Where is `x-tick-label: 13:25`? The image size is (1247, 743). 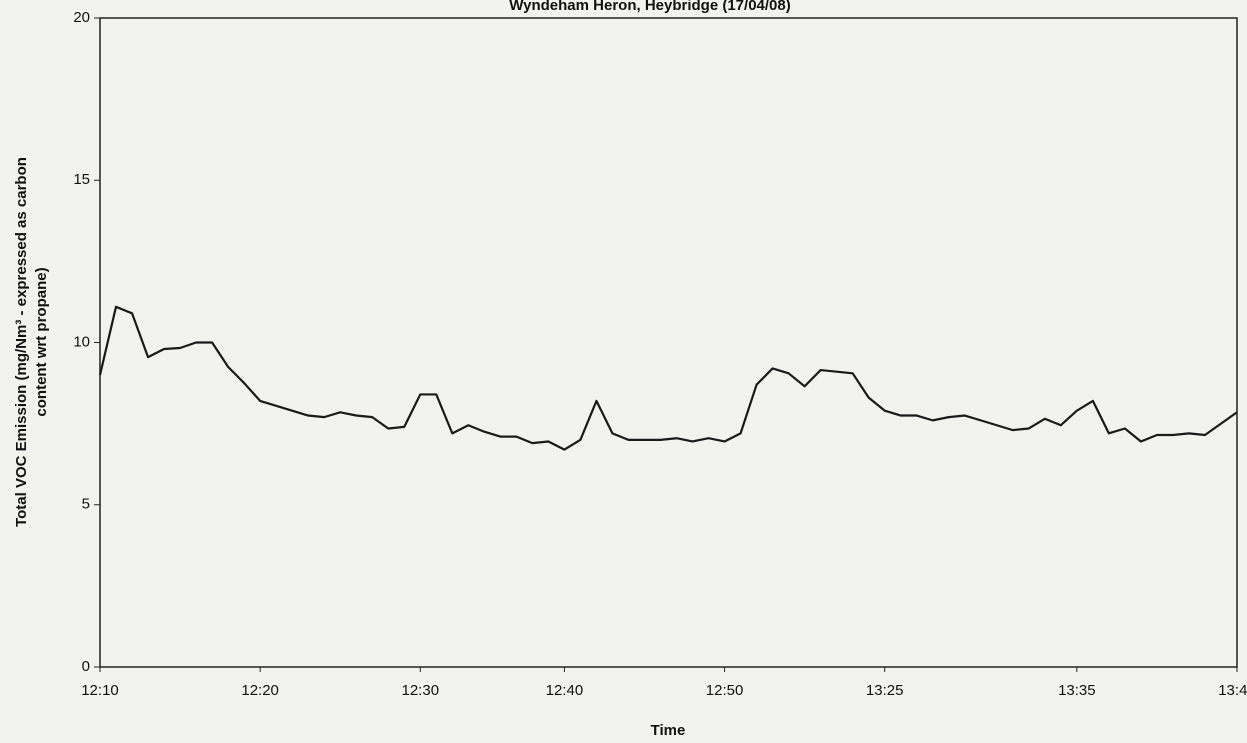
x-tick-label: 13:25 is located at coordinates (885, 690).